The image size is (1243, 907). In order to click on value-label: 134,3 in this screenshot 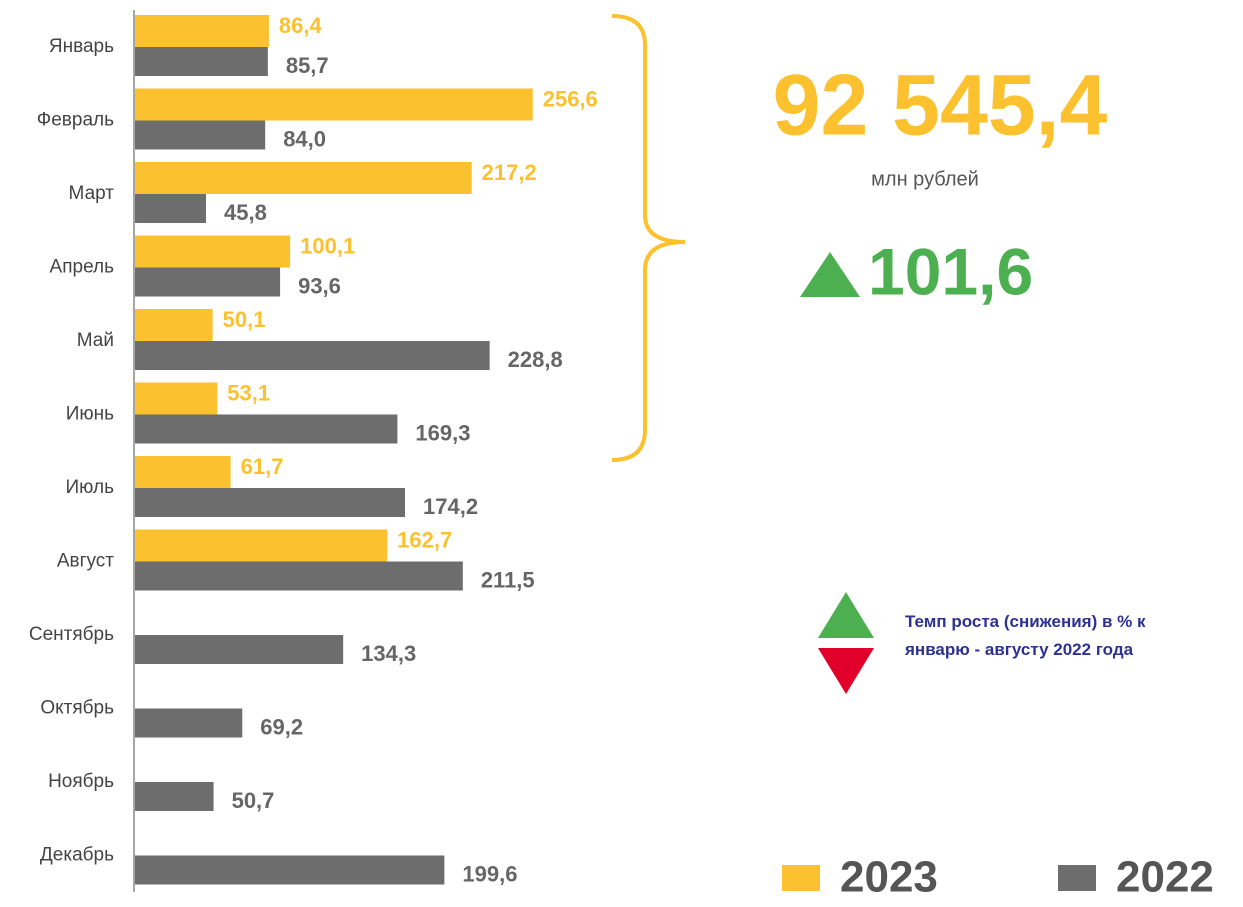, I will do `click(388, 653)`.